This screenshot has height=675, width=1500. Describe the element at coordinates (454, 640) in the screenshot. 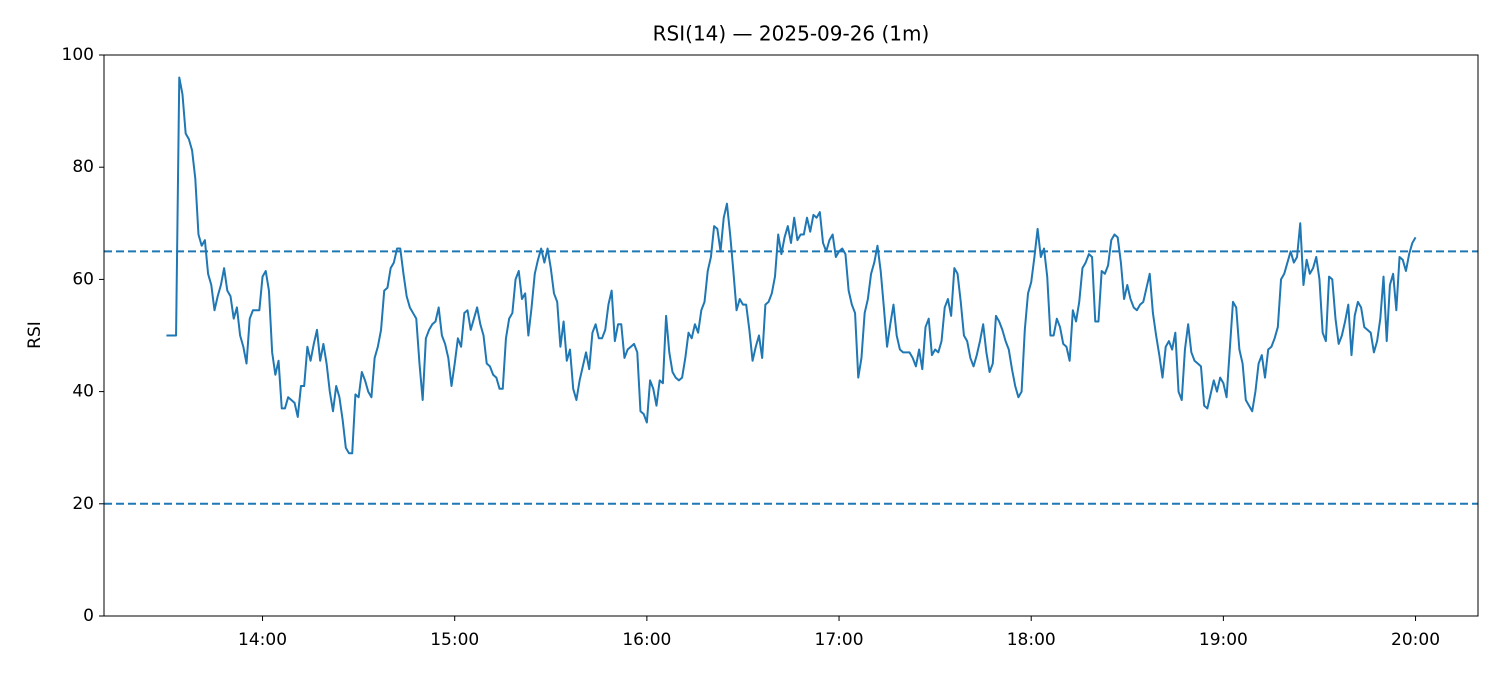

I see `x-tick-label: 15:00` at that location.